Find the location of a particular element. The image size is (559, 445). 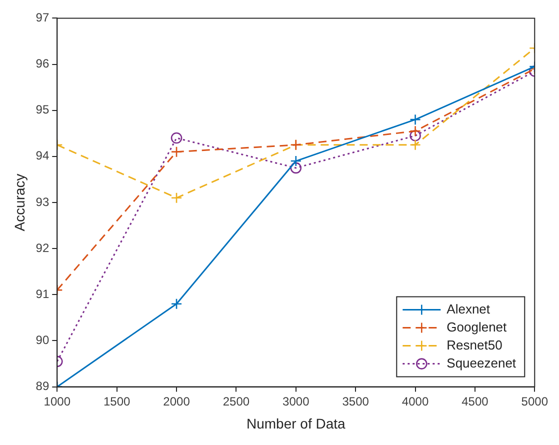

x-tick-label: 3000 is located at coordinates (296, 401).